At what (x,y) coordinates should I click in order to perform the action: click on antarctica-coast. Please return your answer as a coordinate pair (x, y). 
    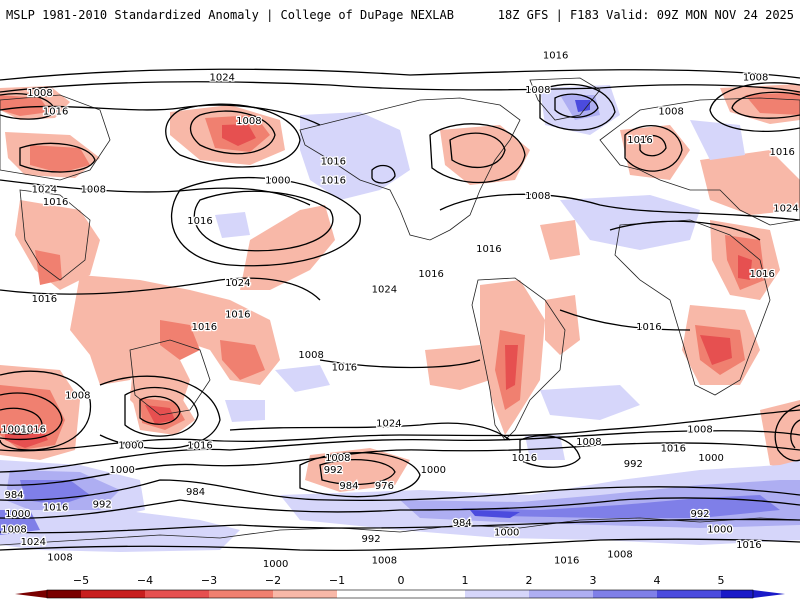
    Looking at the image, I should click on (400, 531).